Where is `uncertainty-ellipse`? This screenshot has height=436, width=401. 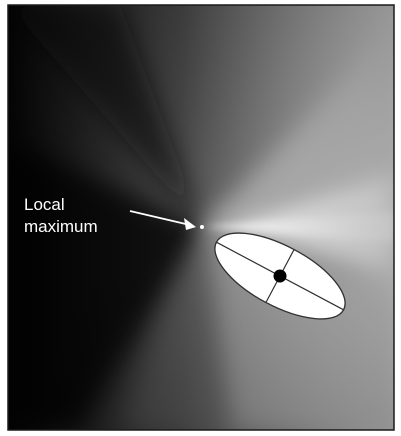
uncertainty-ellipse is located at coordinates (280, 276).